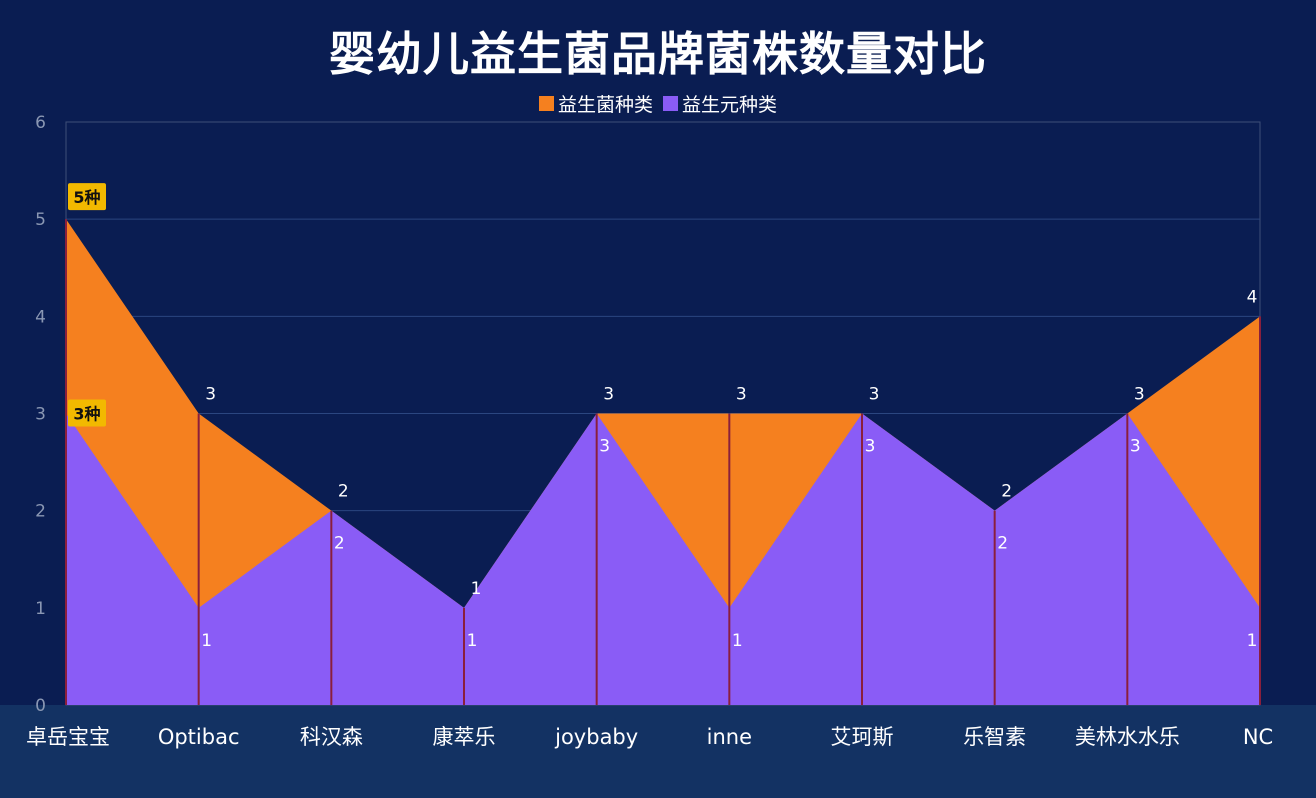  Describe the element at coordinates (658, 103) in the screenshot. I see `legend: 益生菌种类 益生元种类` at that location.